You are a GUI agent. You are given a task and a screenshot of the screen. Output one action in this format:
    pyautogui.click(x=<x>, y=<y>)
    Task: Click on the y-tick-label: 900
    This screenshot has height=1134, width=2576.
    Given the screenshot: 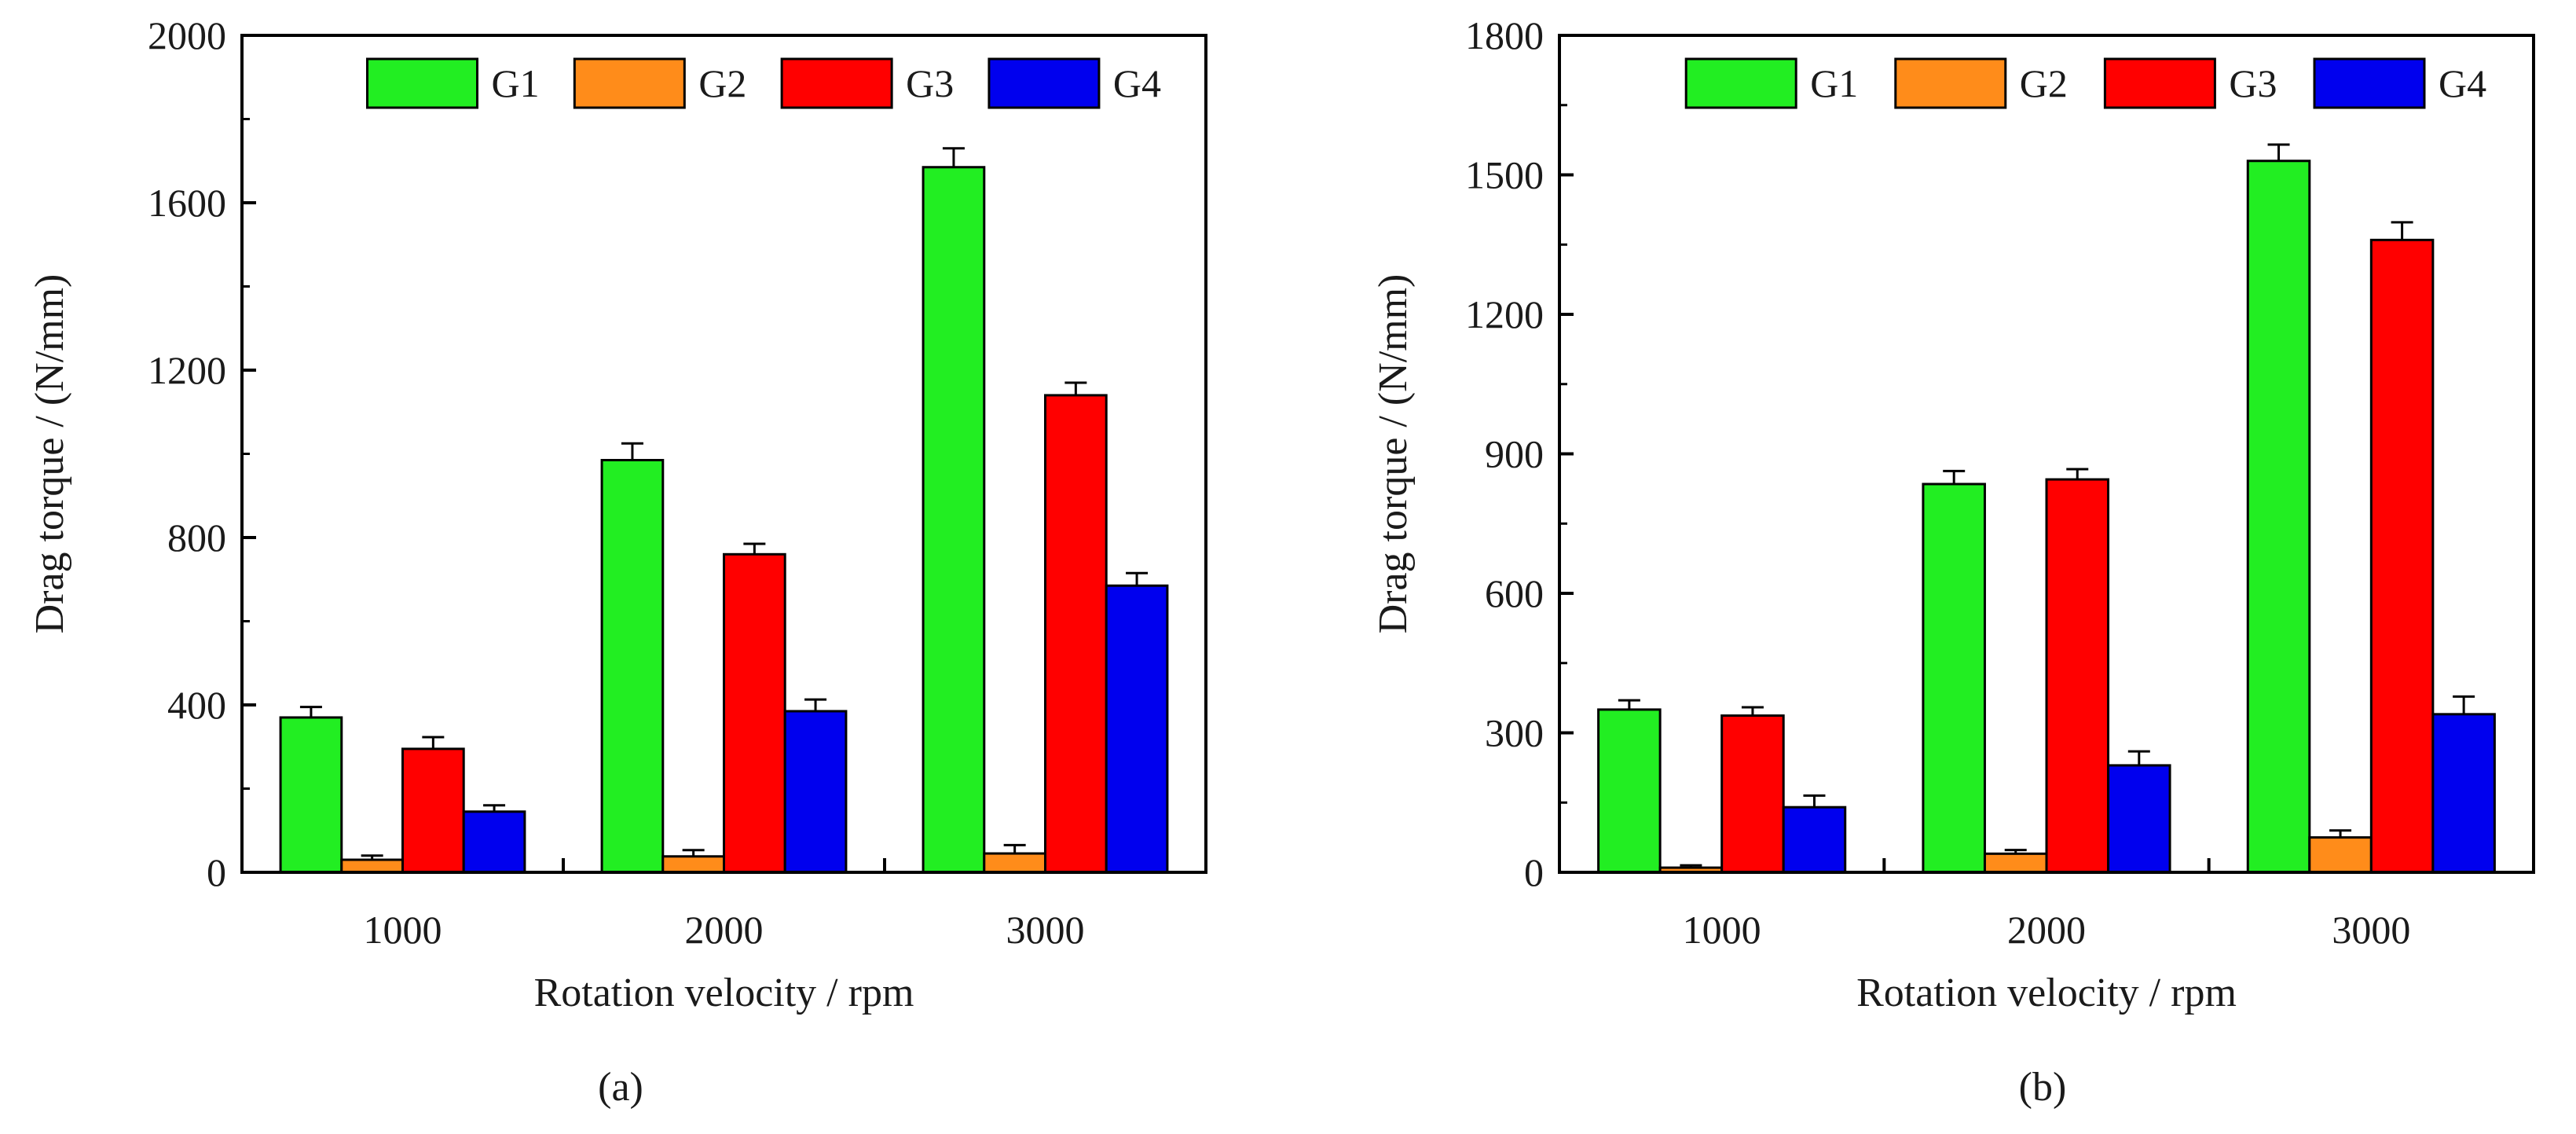 What is the action you would take?
    pyautogui.click(x=1514, y=454)
    